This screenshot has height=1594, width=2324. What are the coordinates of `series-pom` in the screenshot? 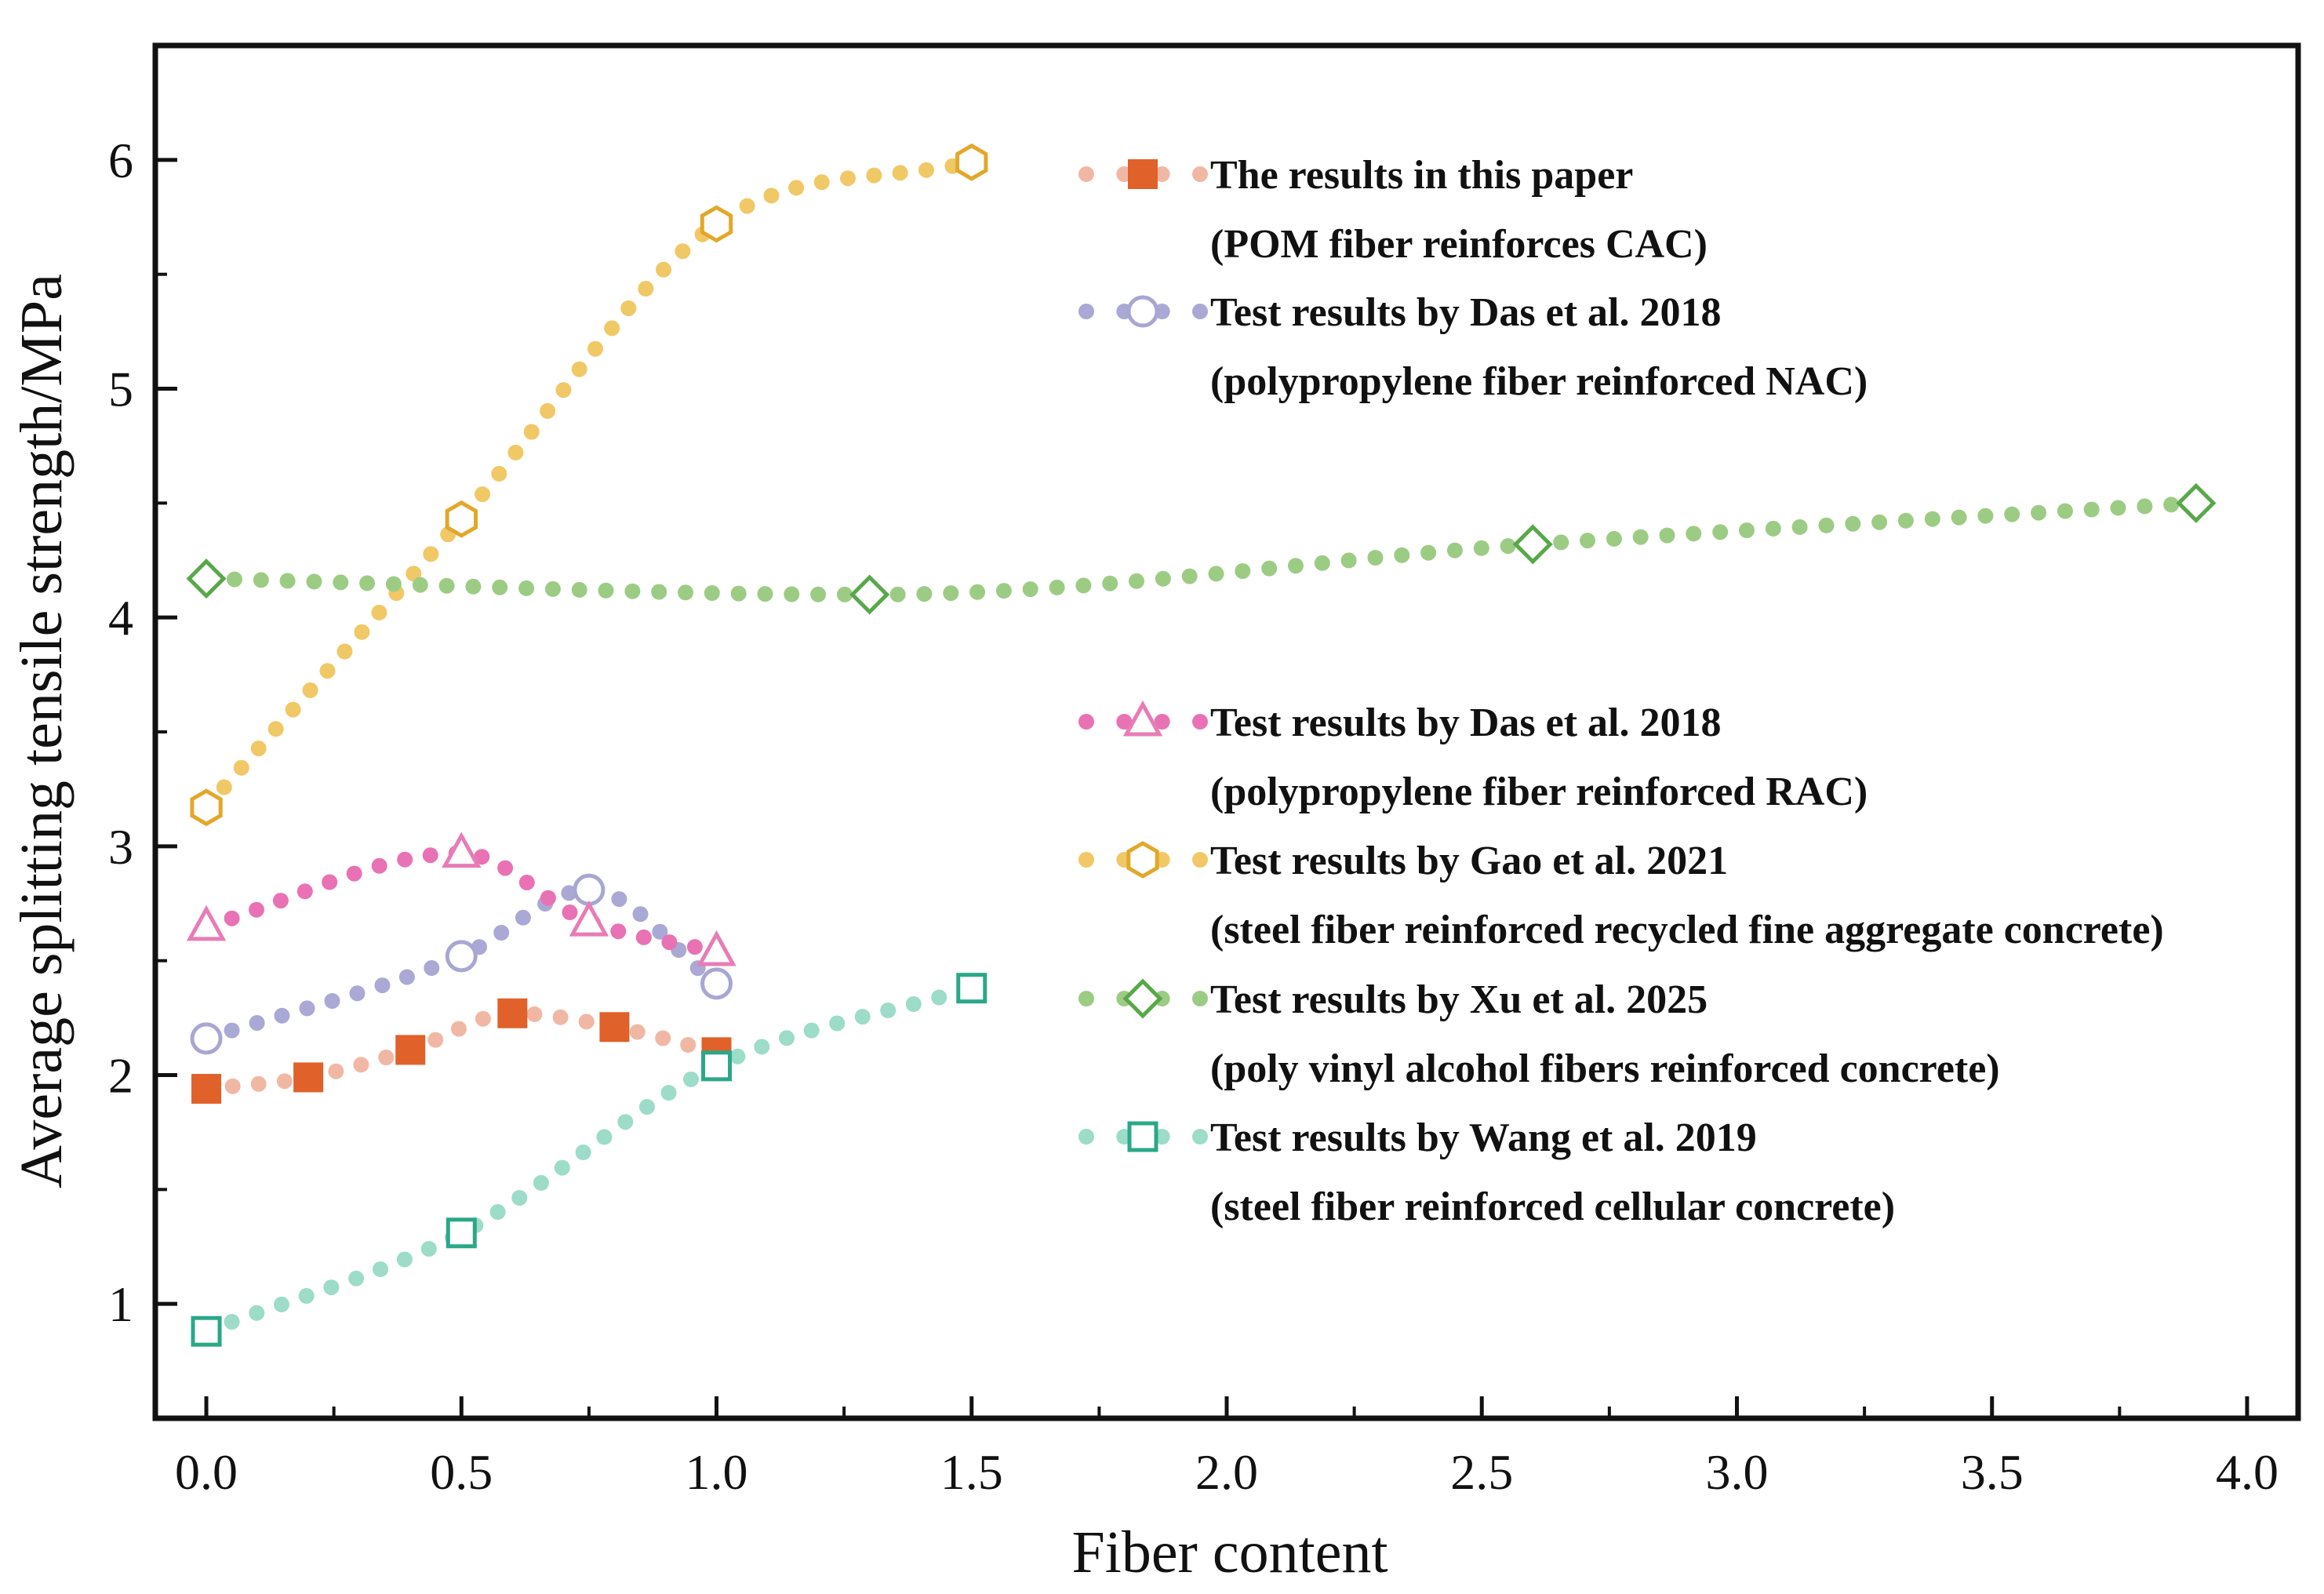 It's located at (461, 1051).